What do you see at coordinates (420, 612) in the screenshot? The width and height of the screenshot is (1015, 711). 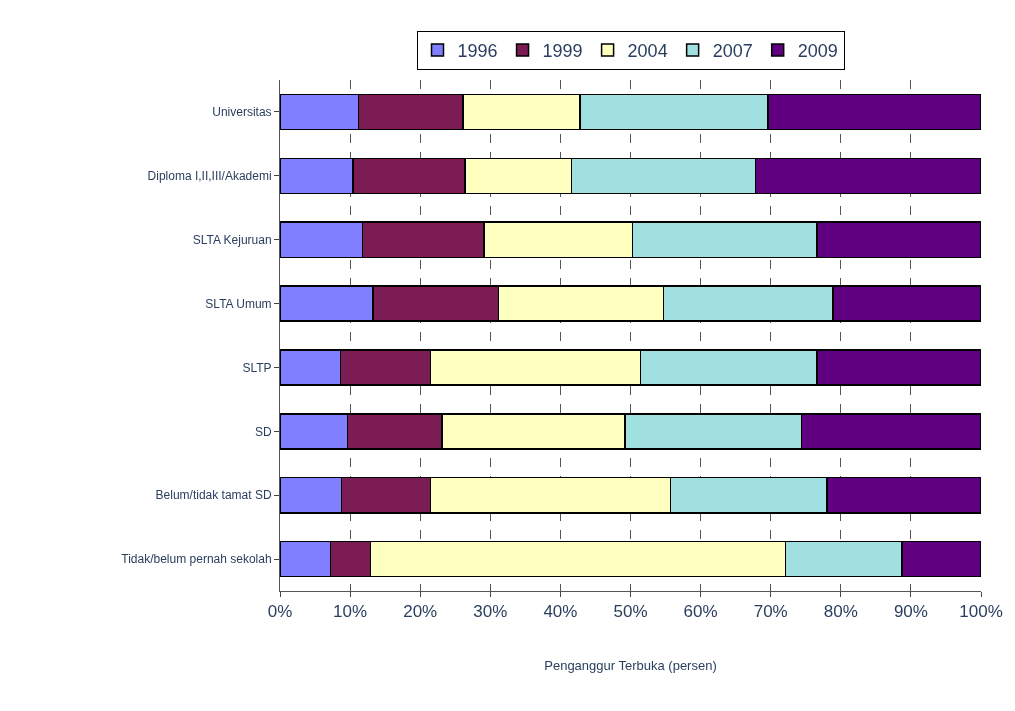 I see `x-tick-label: 20%` at bounding box center [420, 612].